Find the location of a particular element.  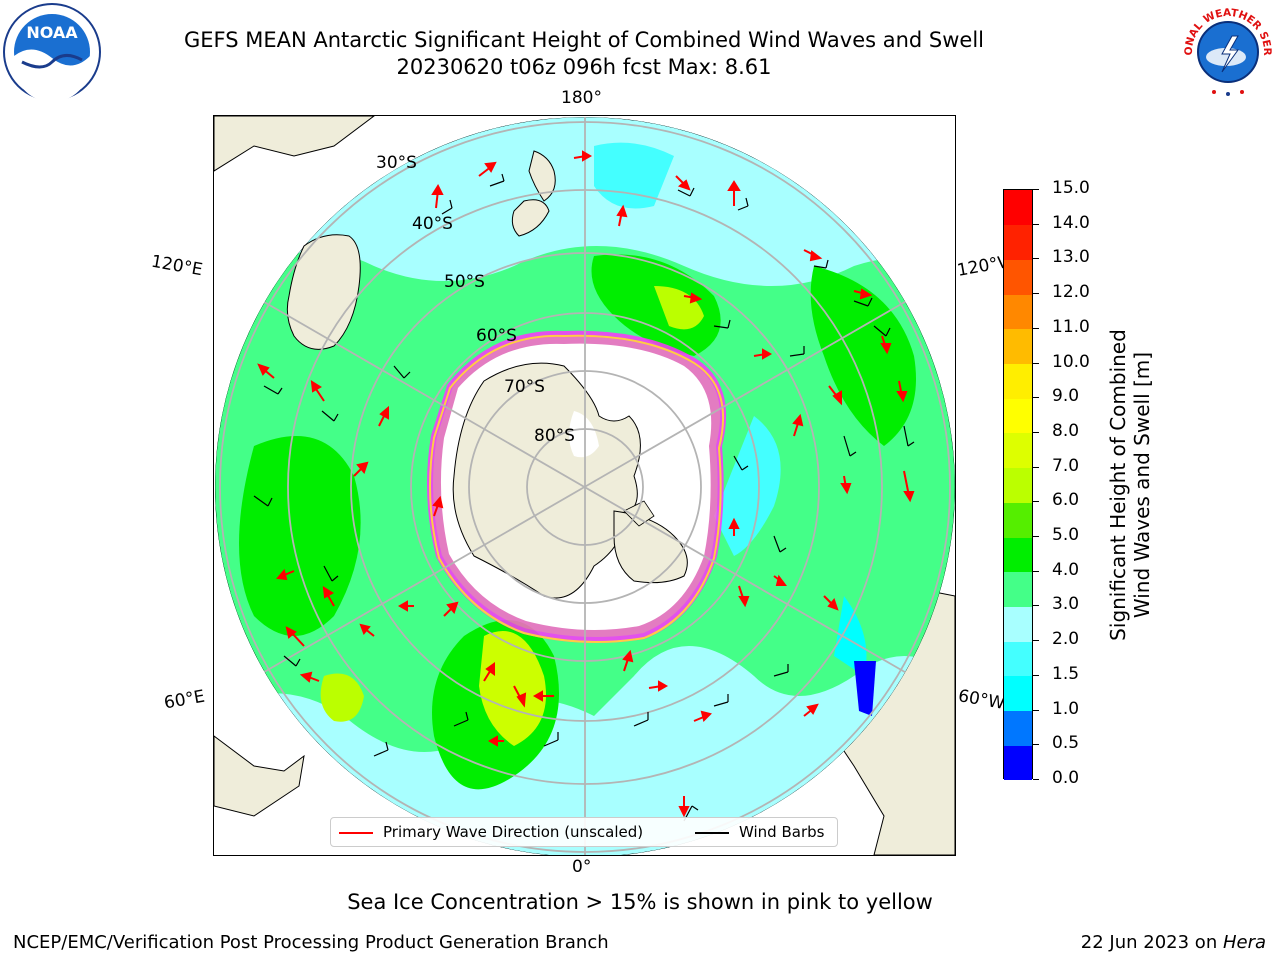

colorbar is located at coordinates (1018, 485).